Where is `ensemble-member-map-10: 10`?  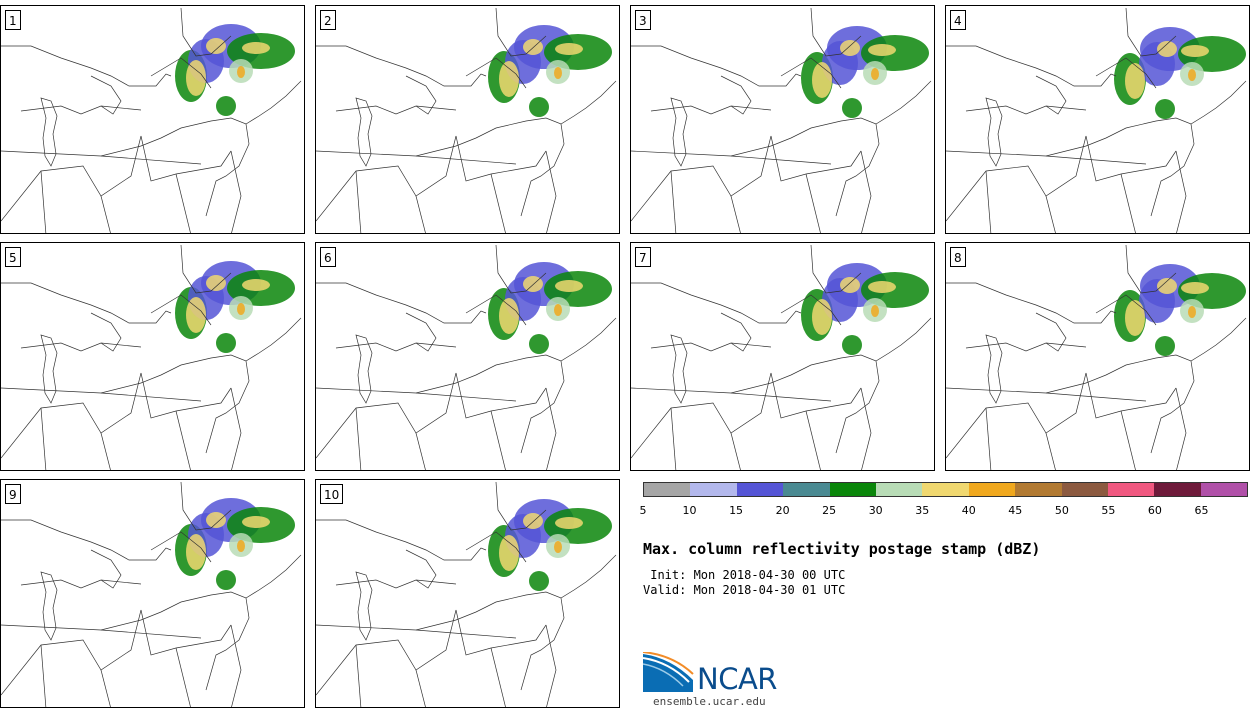 ensemble-member-map-10: 10 is located at coordinates (467, 593).